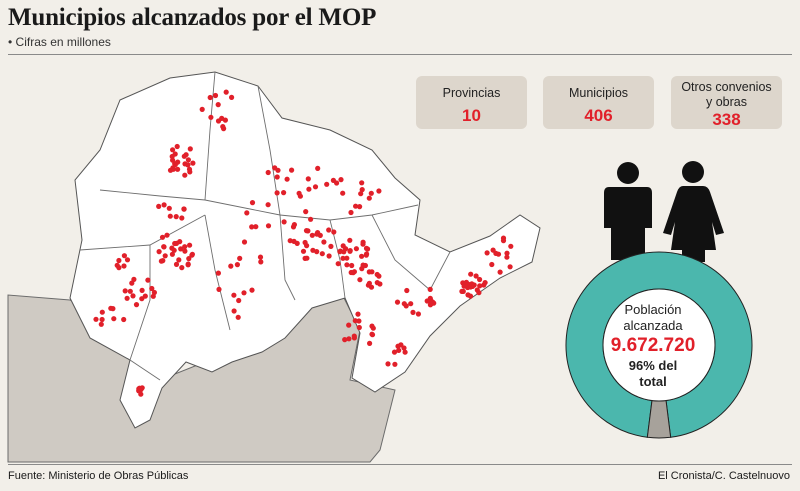  I want to click on population-label-line2: alcanzada, so click(653, 325).